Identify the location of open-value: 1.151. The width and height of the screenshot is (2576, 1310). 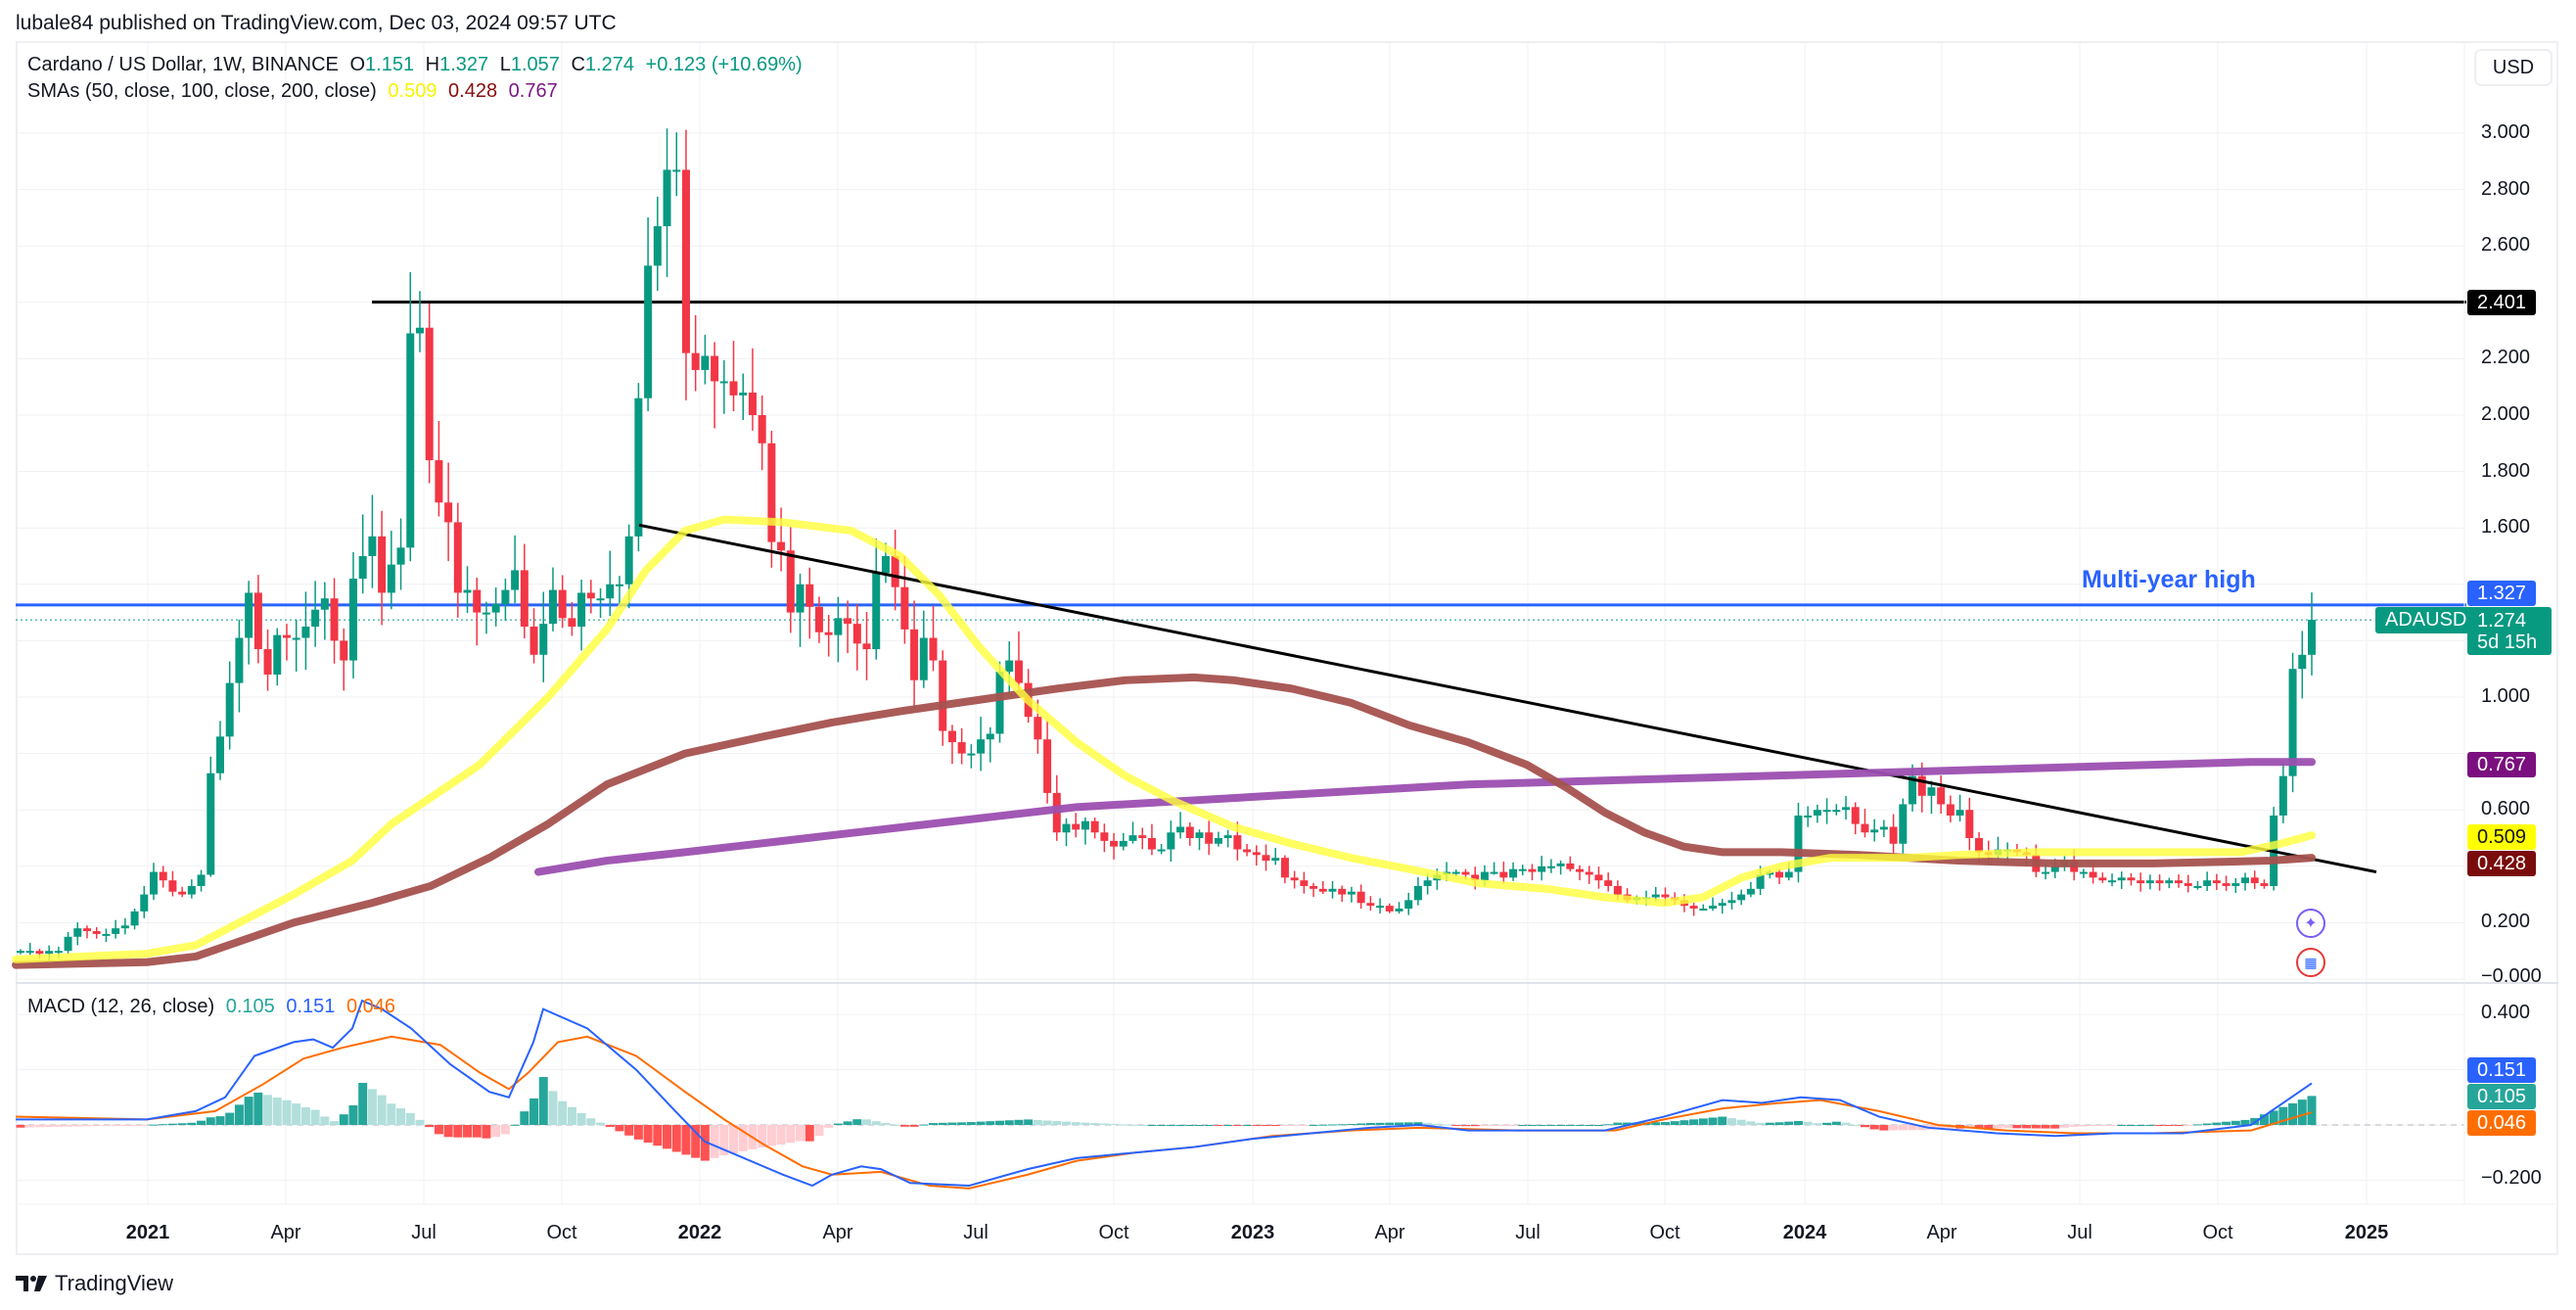
(390, 65).